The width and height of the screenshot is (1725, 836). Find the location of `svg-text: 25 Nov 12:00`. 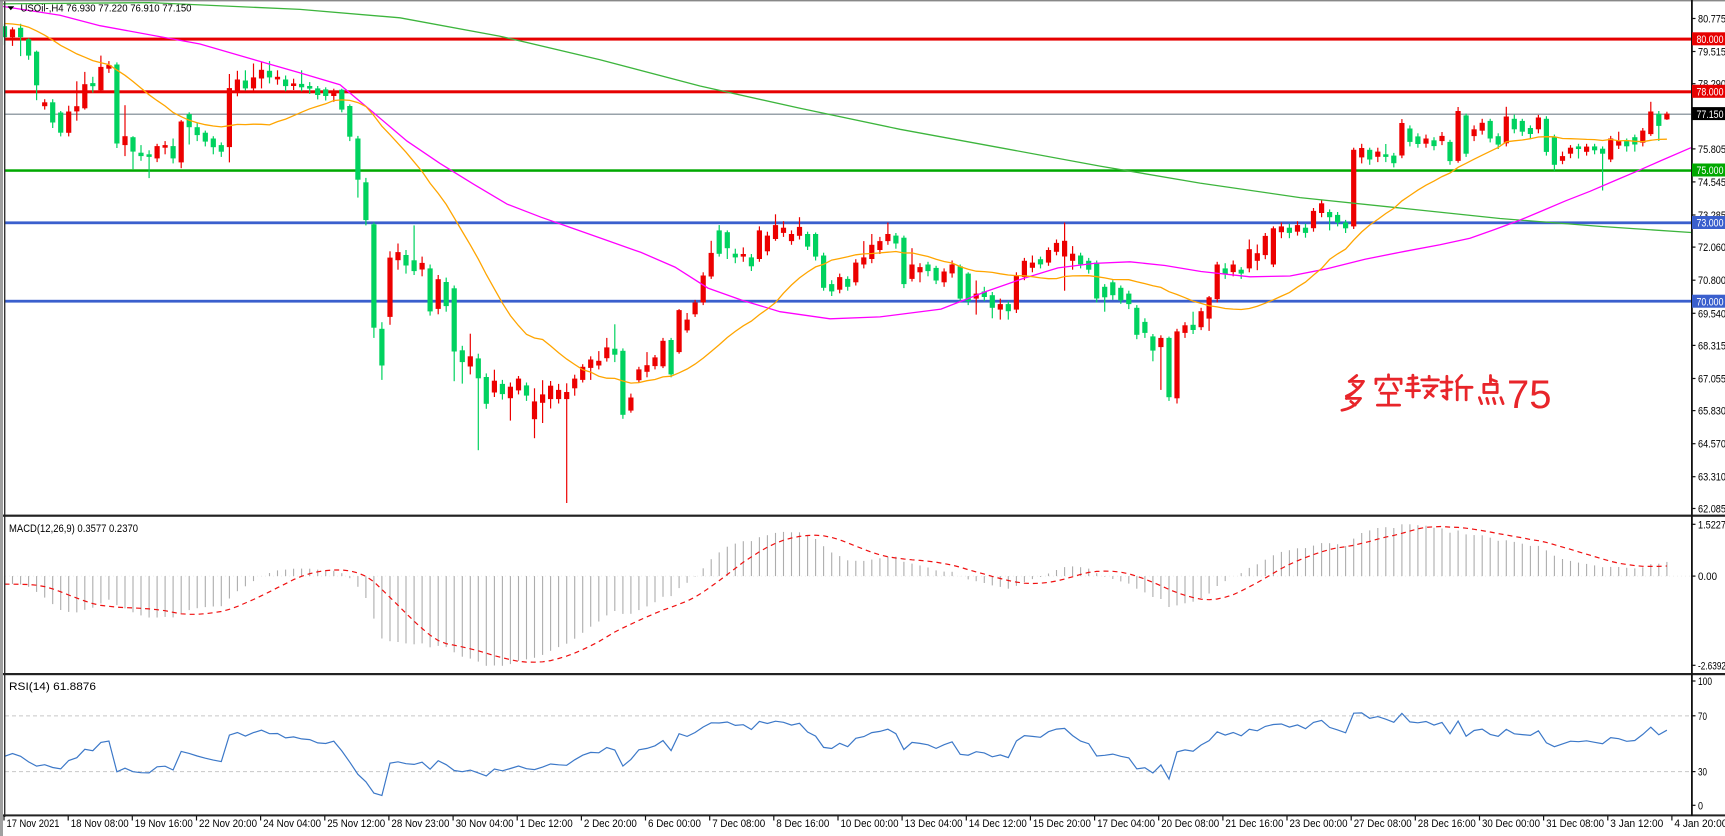

svg-text: 25 Nov 12:00 is located at coordinates (356, 824).